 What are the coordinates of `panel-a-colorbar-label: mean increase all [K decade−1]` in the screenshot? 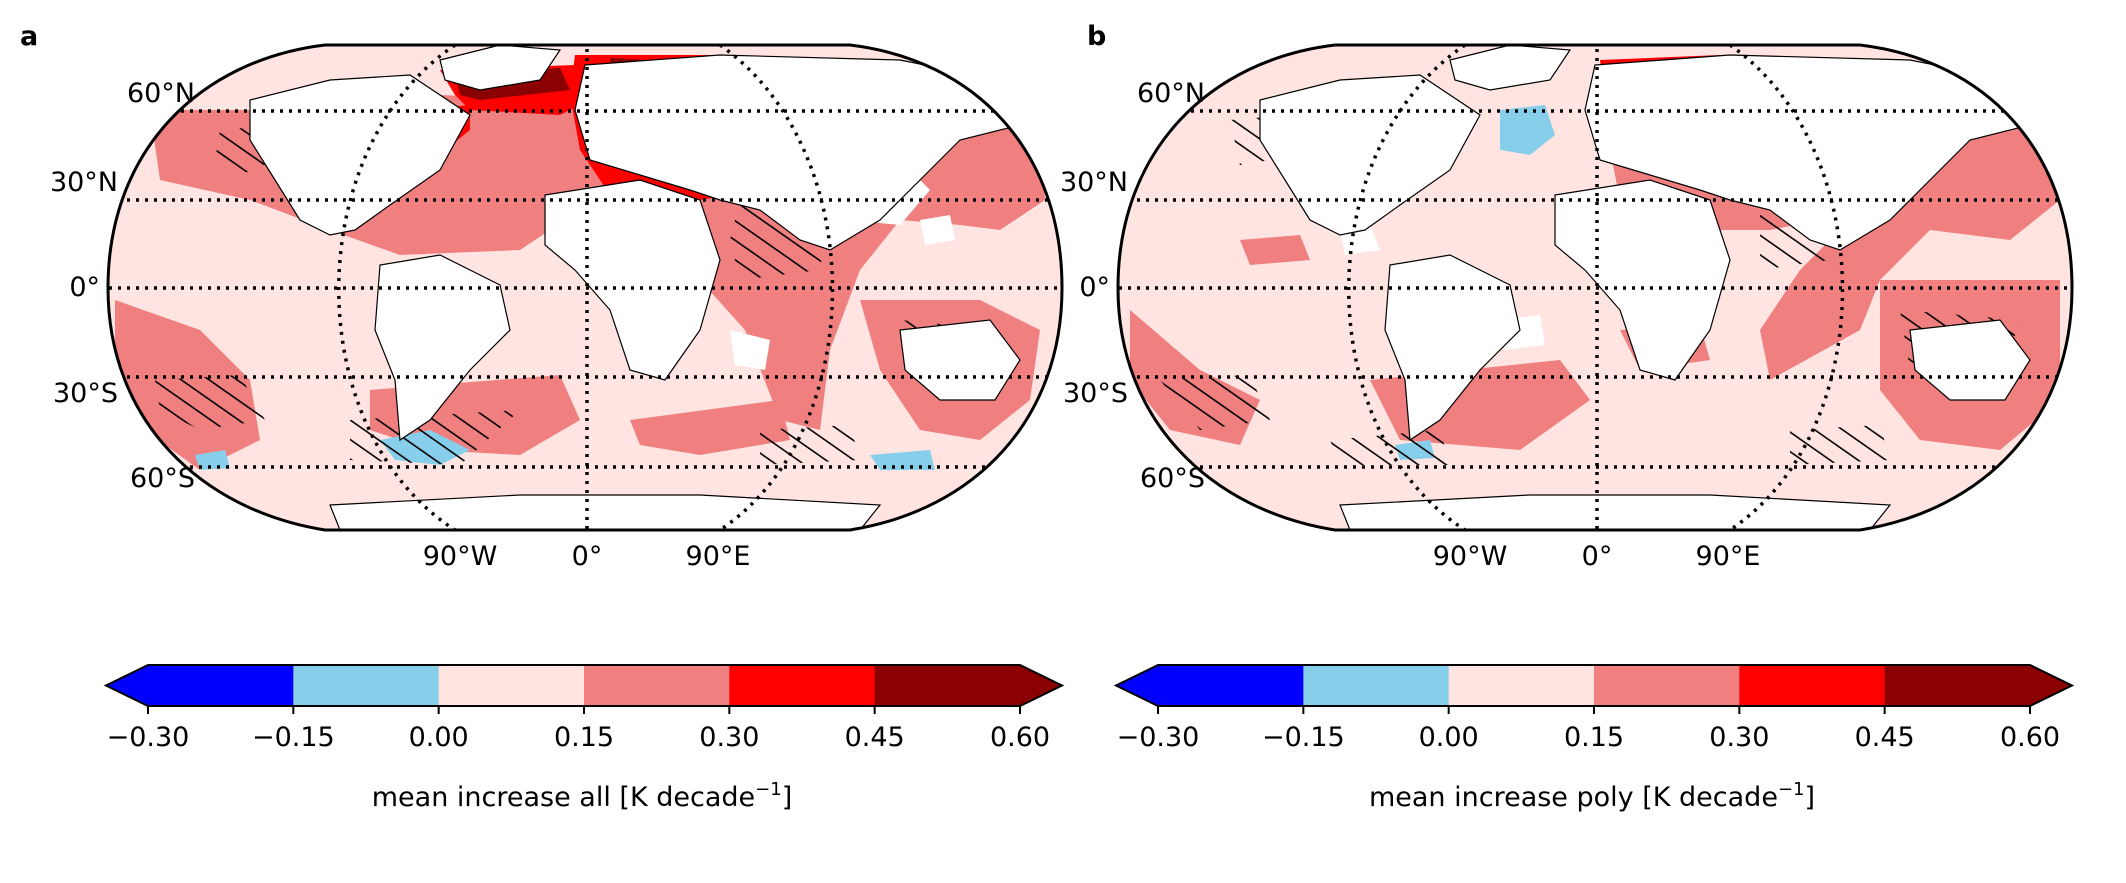 It's located at (582, 796).